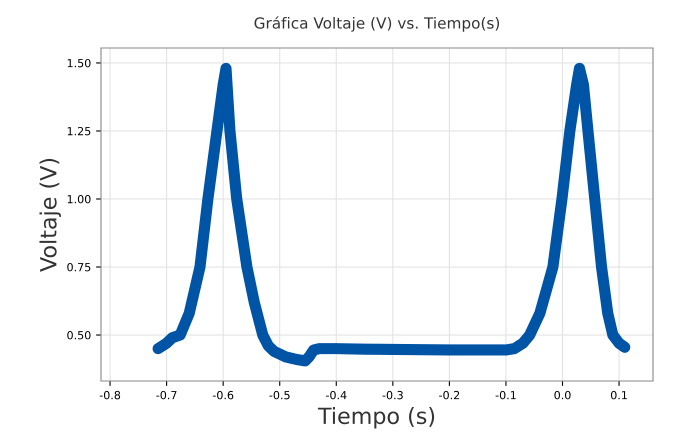 This screenshot has width=689, height=448. Describe the element at coordinates (376, 418) in the screenshot. I see `x-axis-title: Tiempo (s)` at that location.